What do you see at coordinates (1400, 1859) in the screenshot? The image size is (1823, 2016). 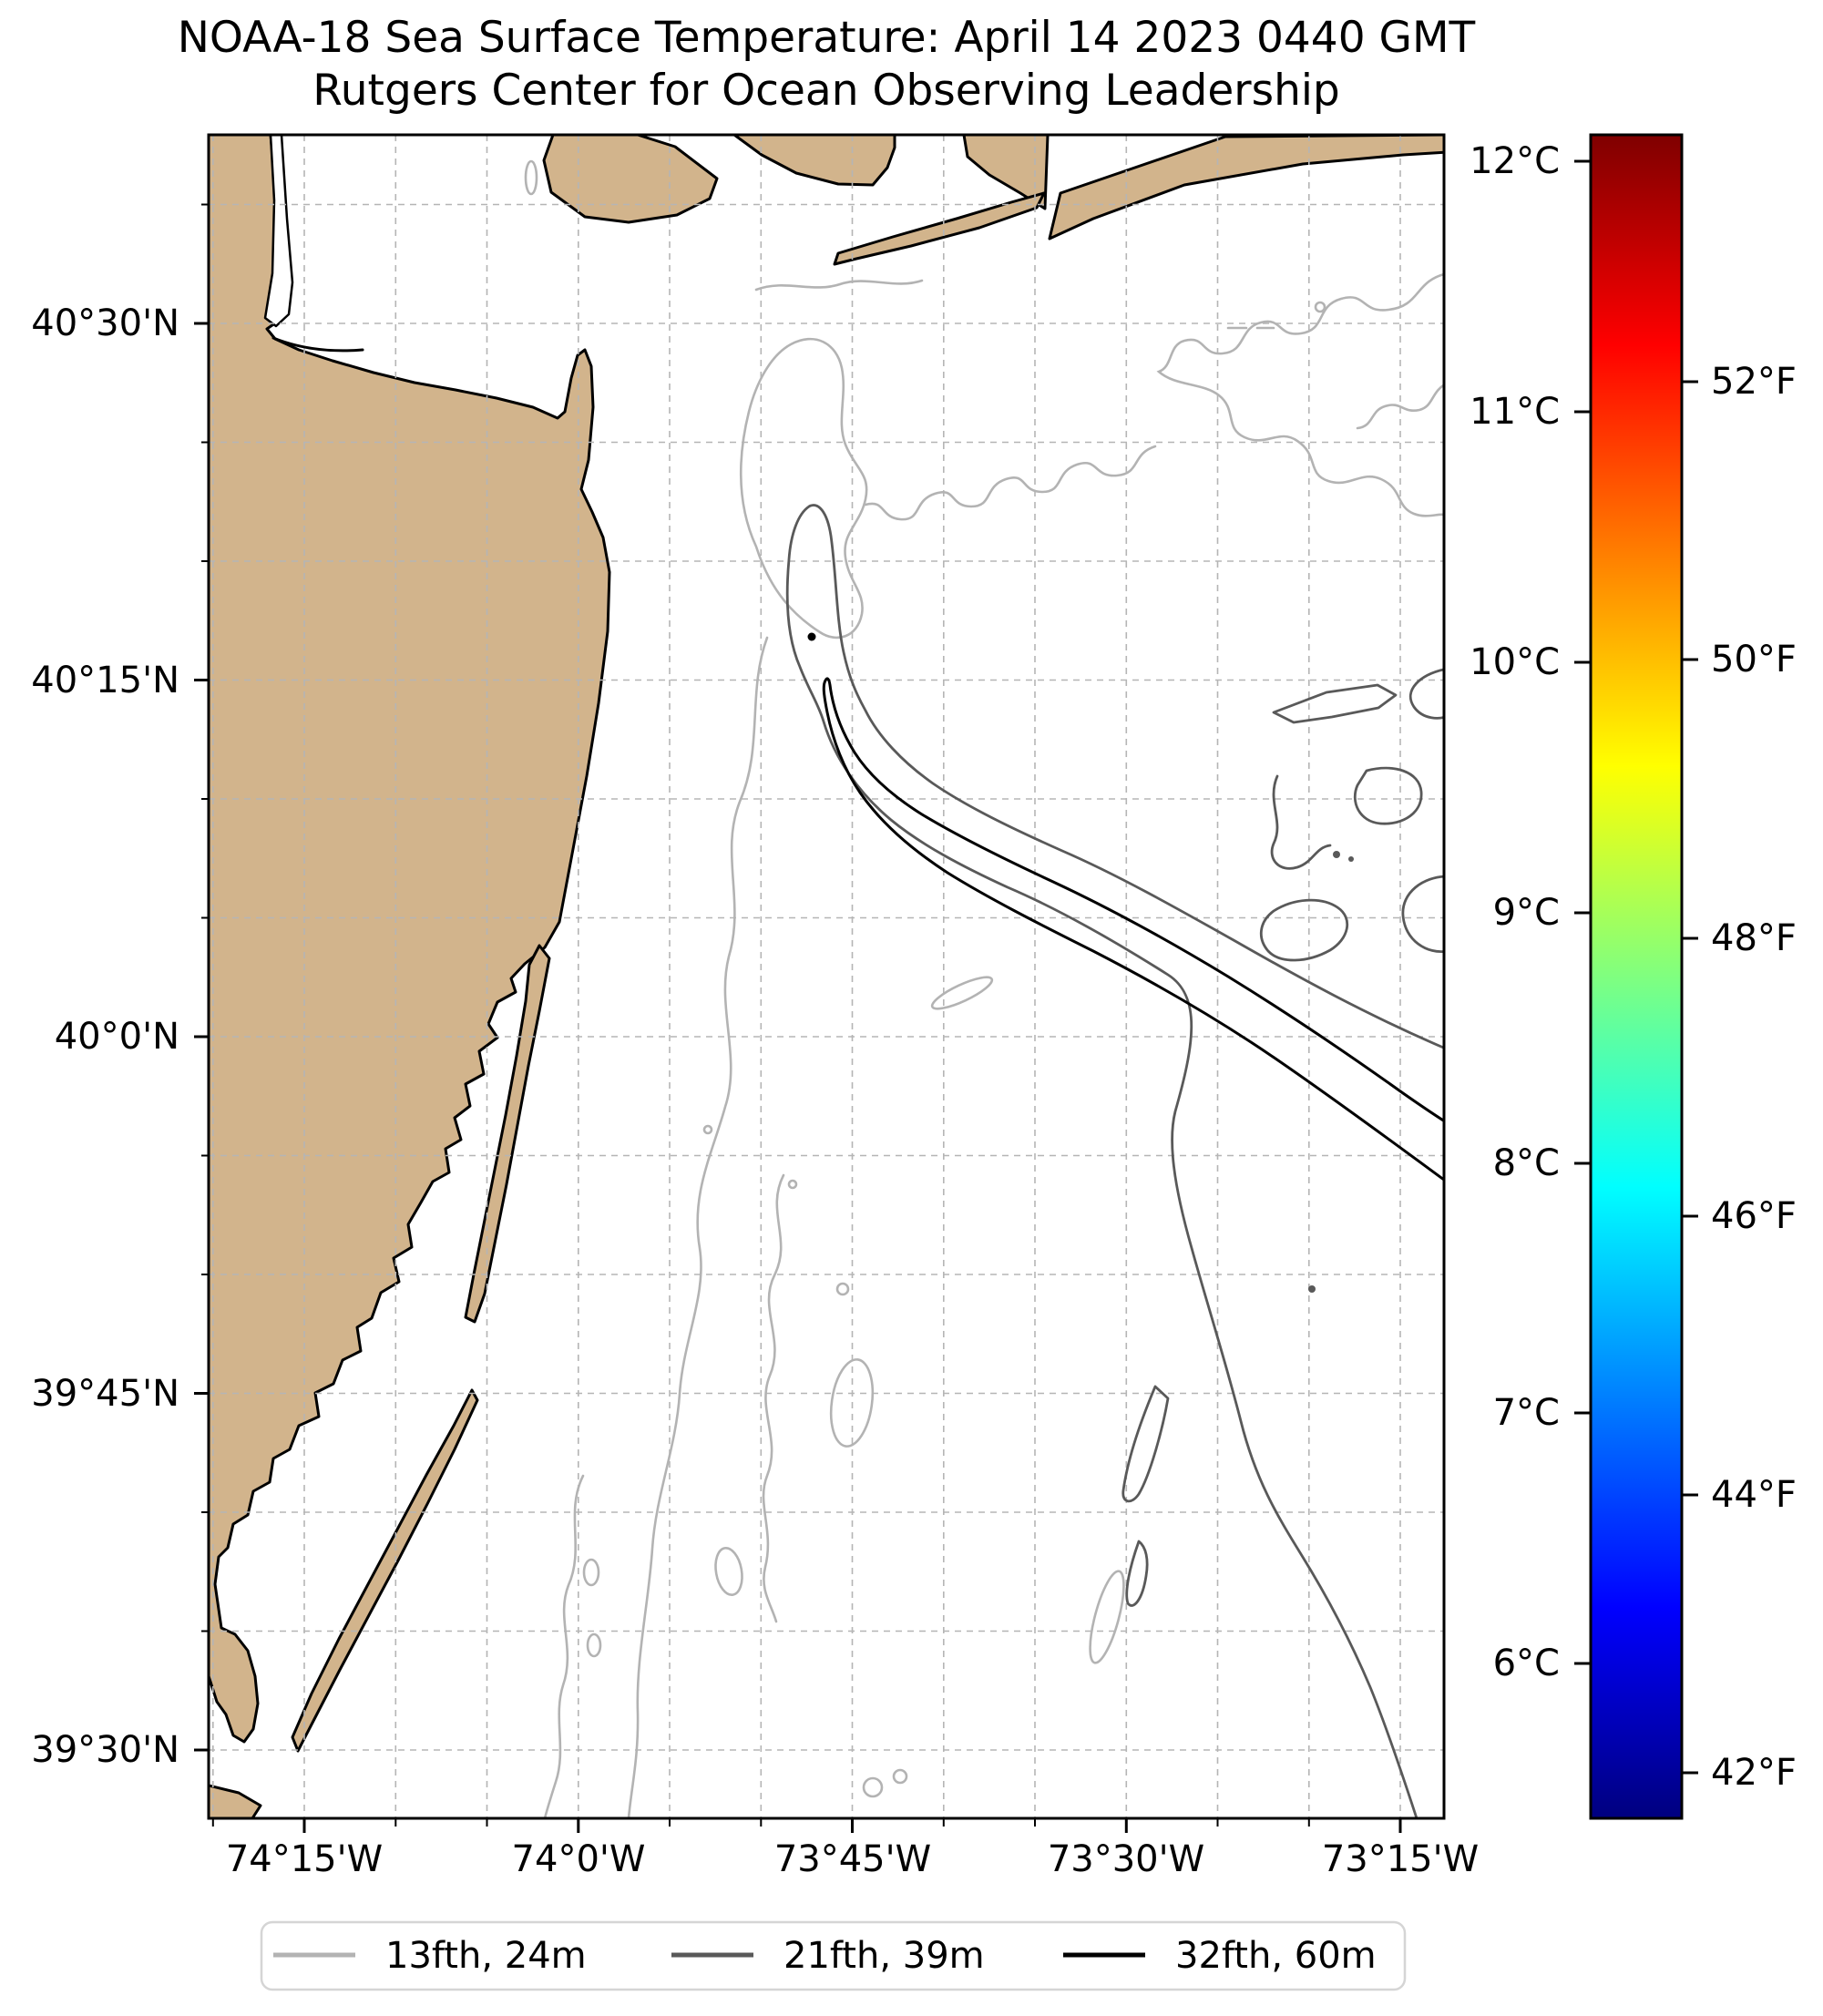 I see `xtick-73-15W: 73°15'W` at bounding box center [1400, 1859].